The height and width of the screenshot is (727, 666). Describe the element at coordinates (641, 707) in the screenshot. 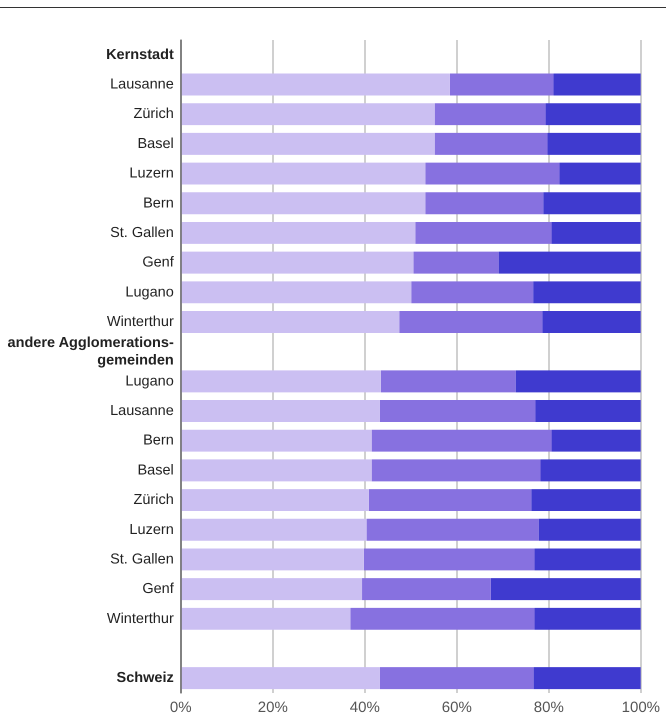

I see `x-tick-label: 100%` at that location.